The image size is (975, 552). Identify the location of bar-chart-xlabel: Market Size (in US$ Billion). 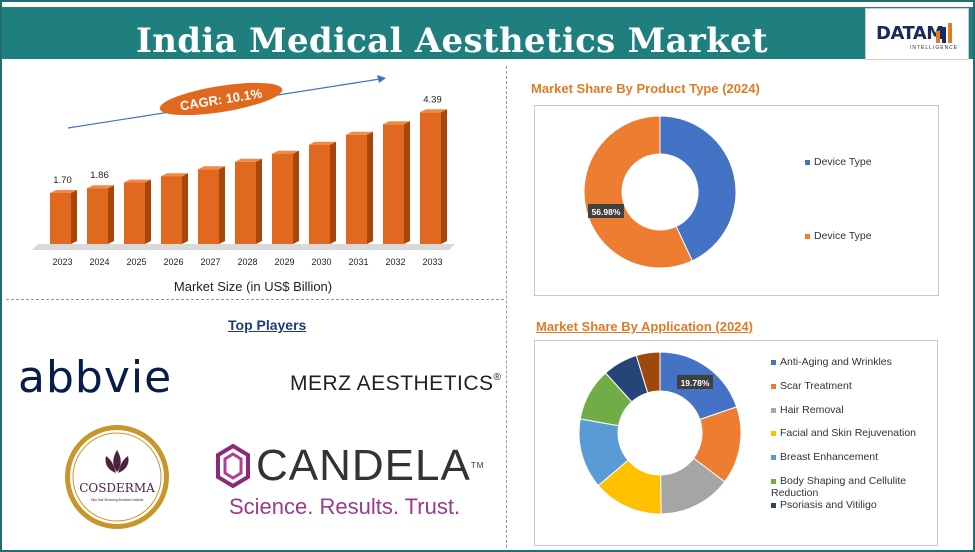
(253, 286).